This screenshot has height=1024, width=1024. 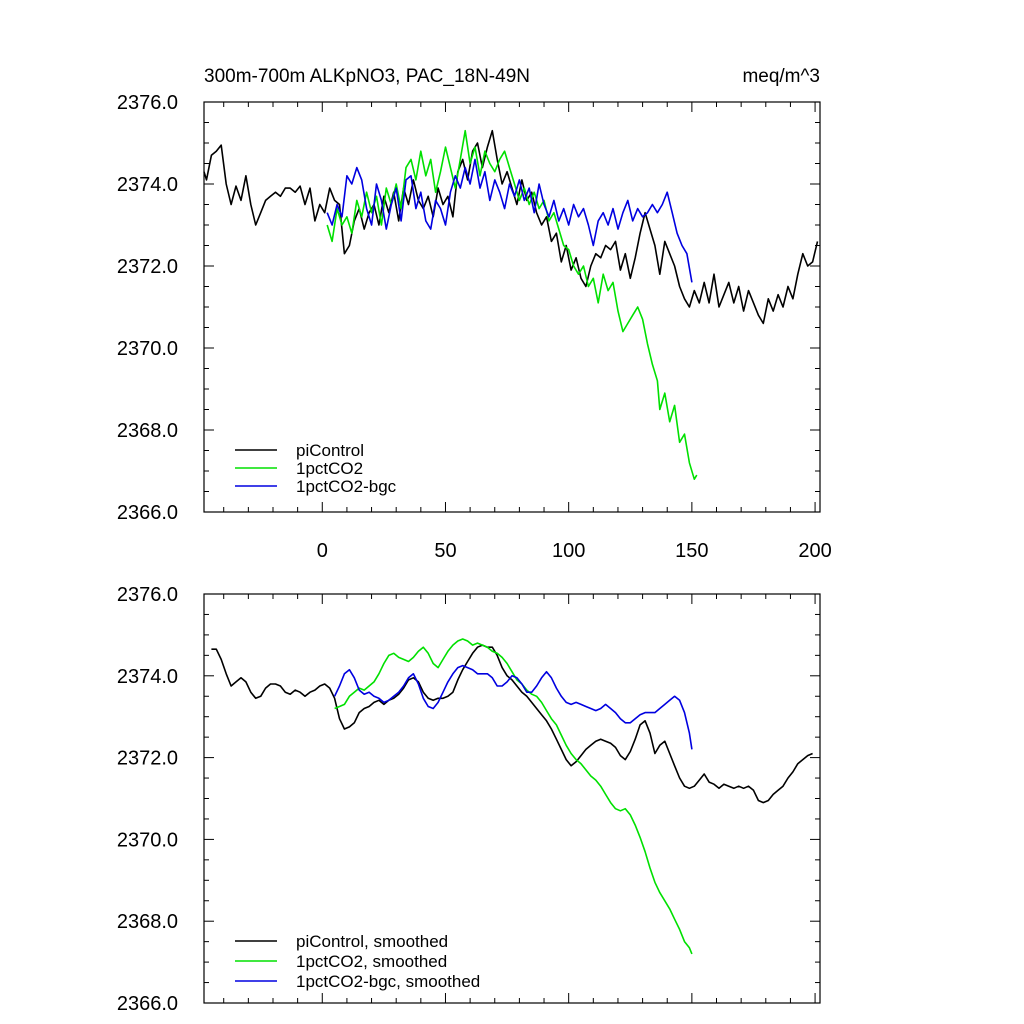 I want to click on x-tick-label: 50, so click(x=445, y=551).